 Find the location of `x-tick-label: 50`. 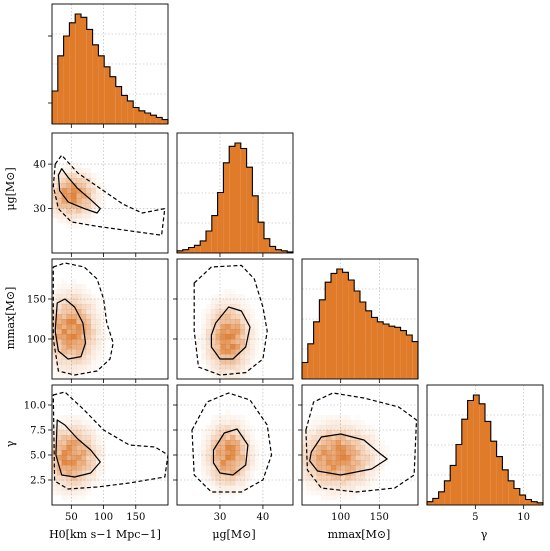

x-tick-label: 50 is located at coordinates (71, 517).